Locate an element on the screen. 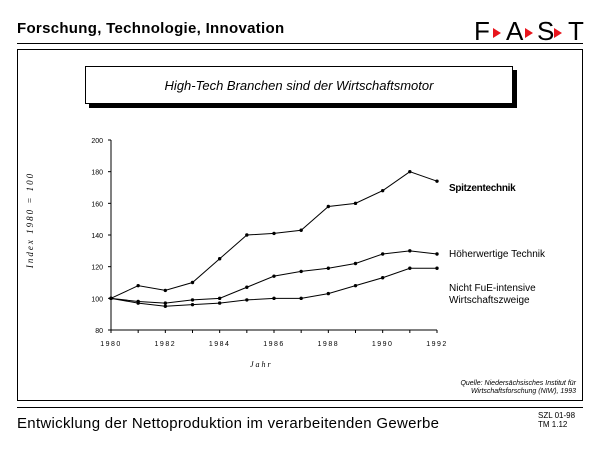 The height and width of the screenshot is (450, 600). header-divider is located at coordinates (300, 43).